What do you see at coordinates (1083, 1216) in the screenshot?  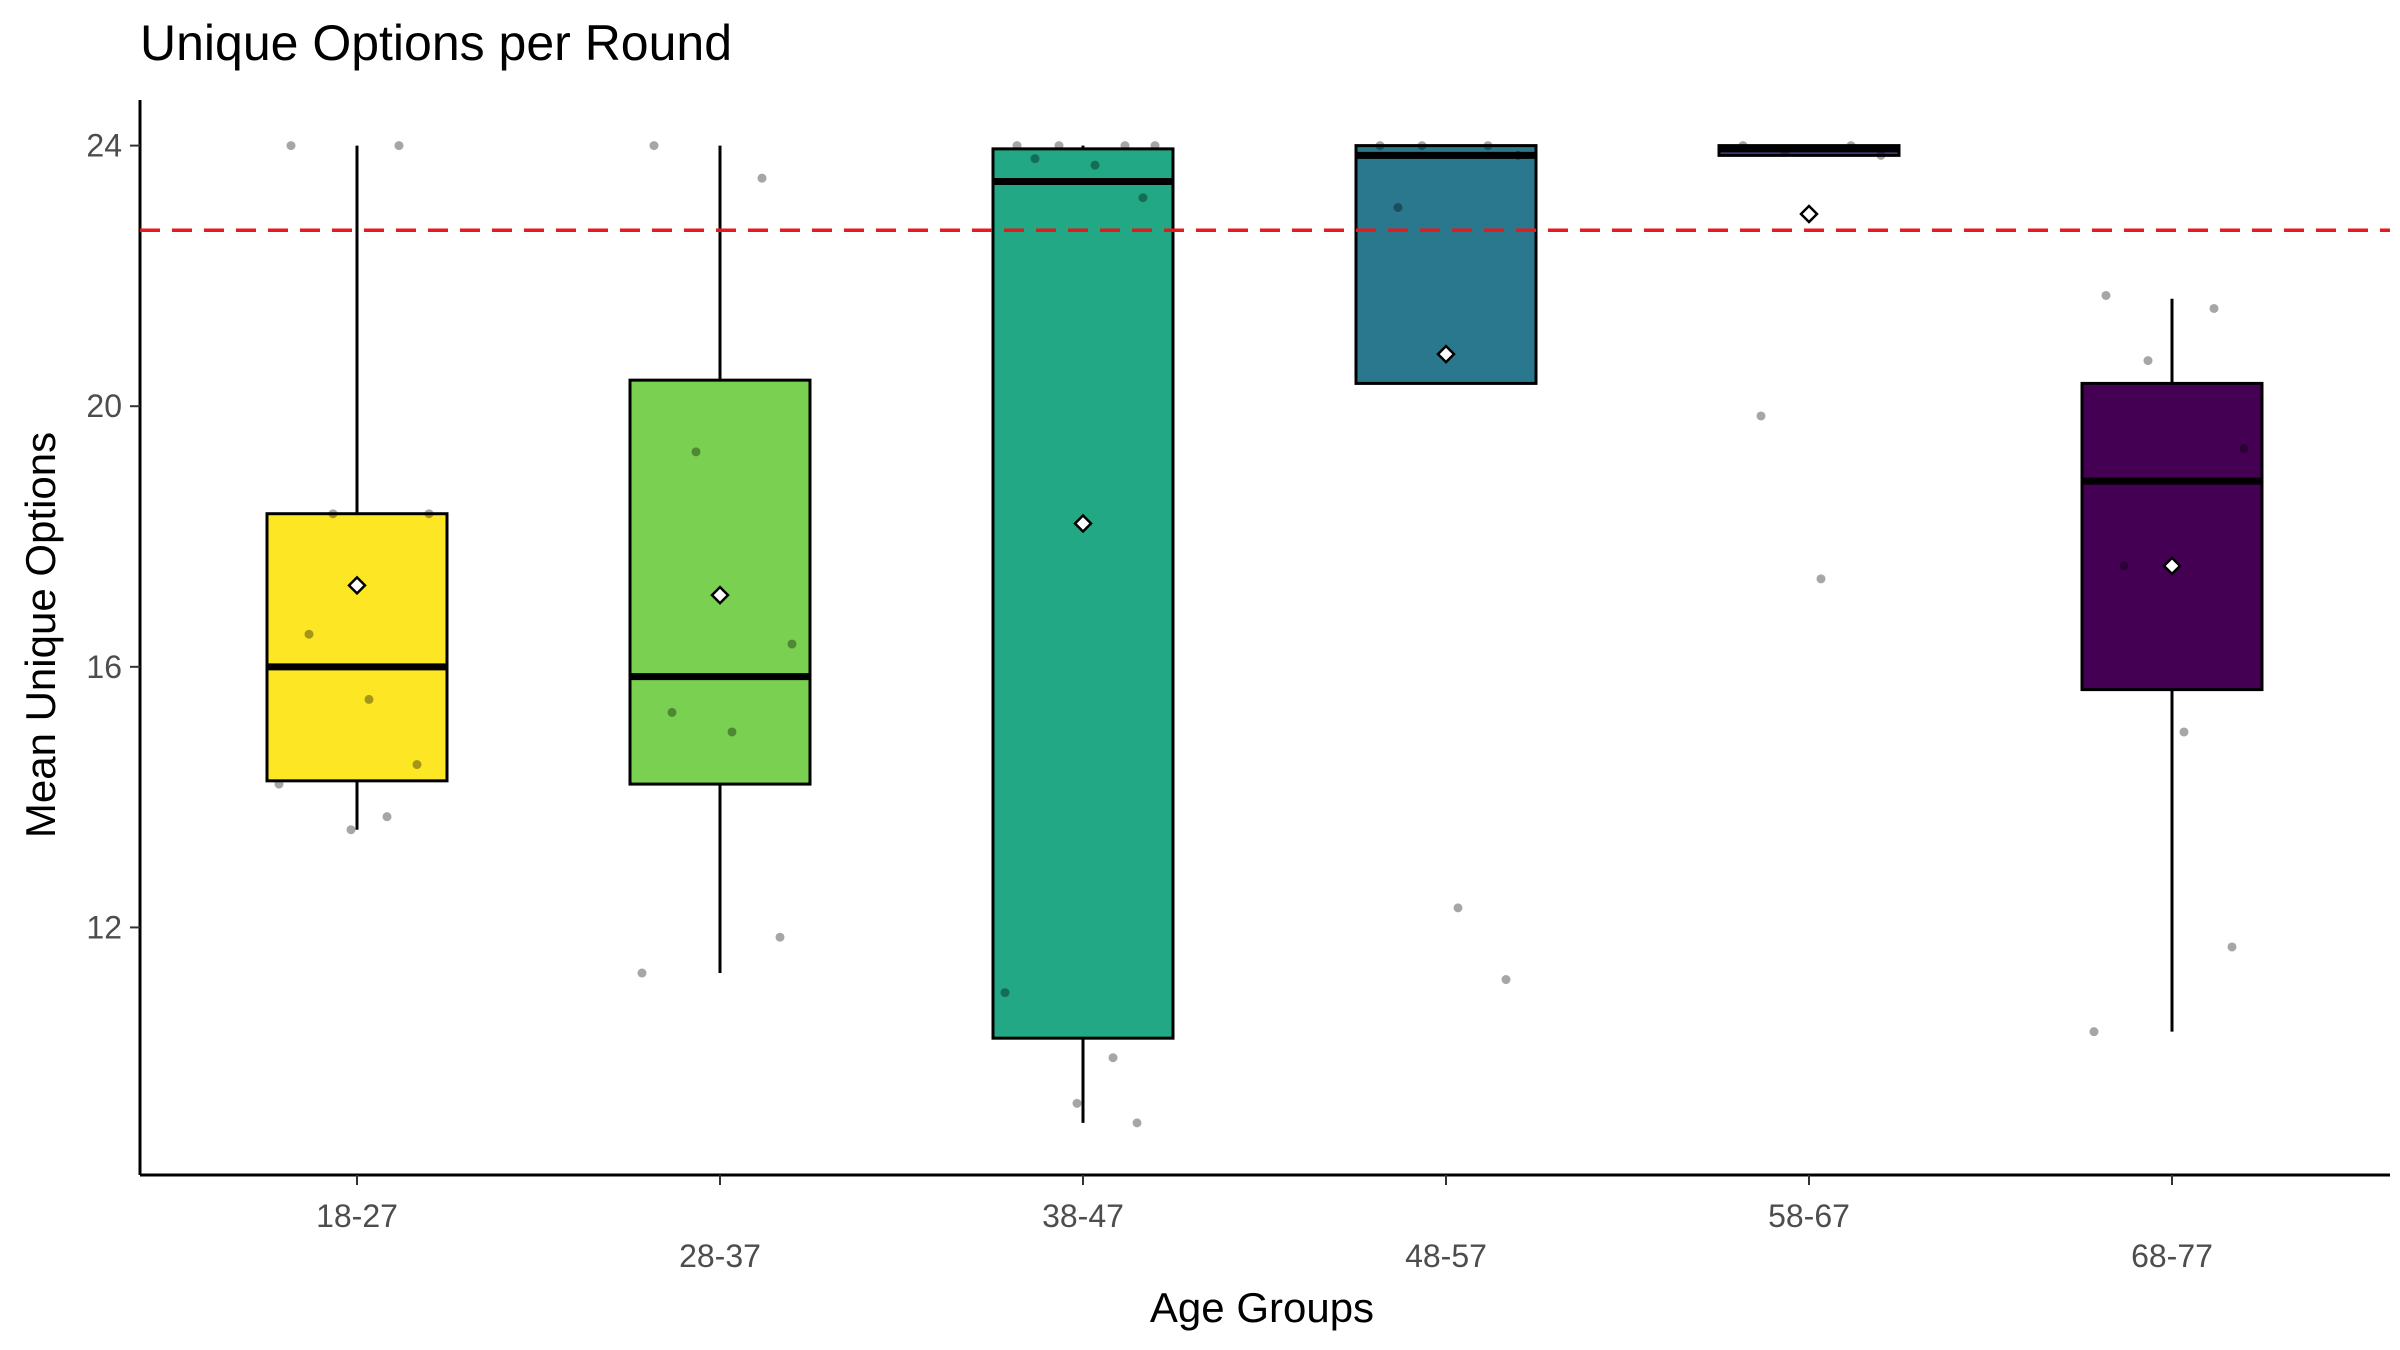 I see `x-tick-label: 38-47` at bounding box center [1083, 1216].